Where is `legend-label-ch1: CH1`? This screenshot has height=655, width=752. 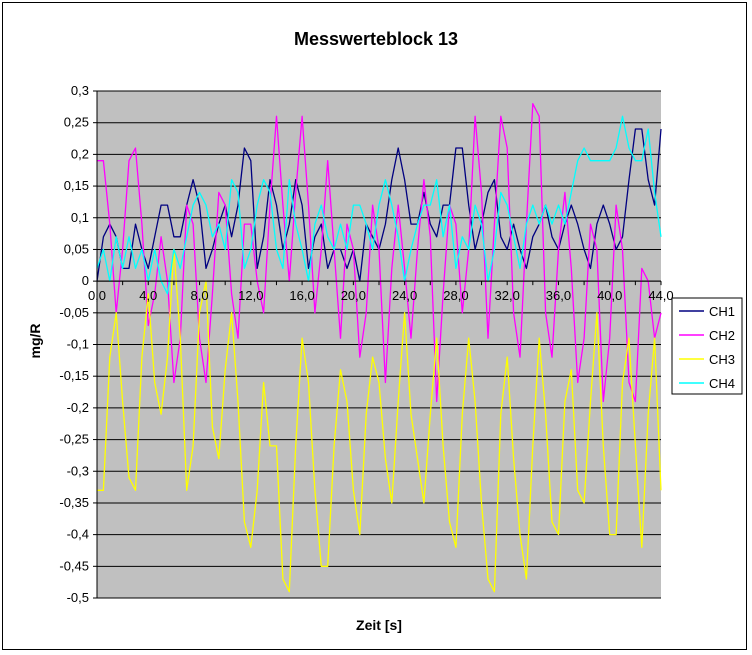 legend-label-ch1: CH1 is located at coordinates (722, 311).